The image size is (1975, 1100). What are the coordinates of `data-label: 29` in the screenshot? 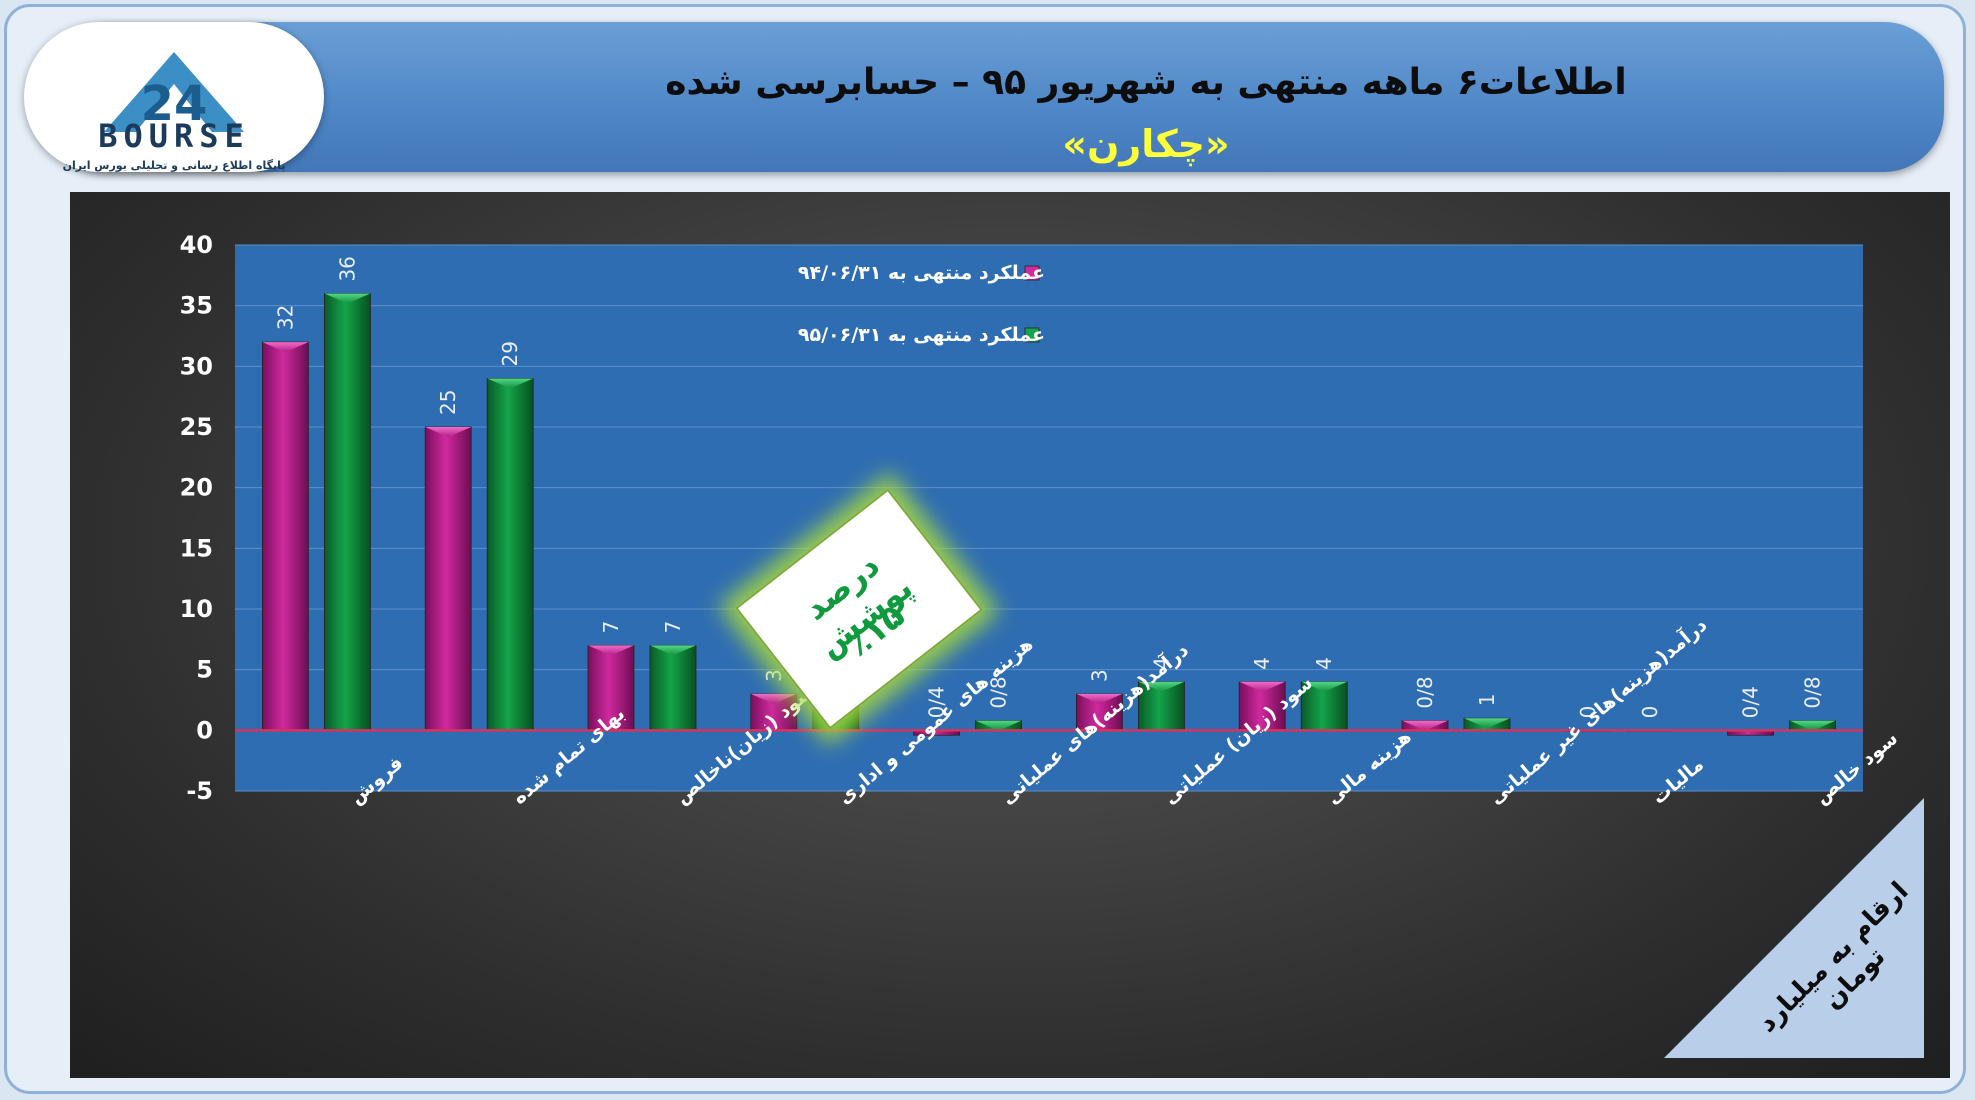 It's located at (510, 353).